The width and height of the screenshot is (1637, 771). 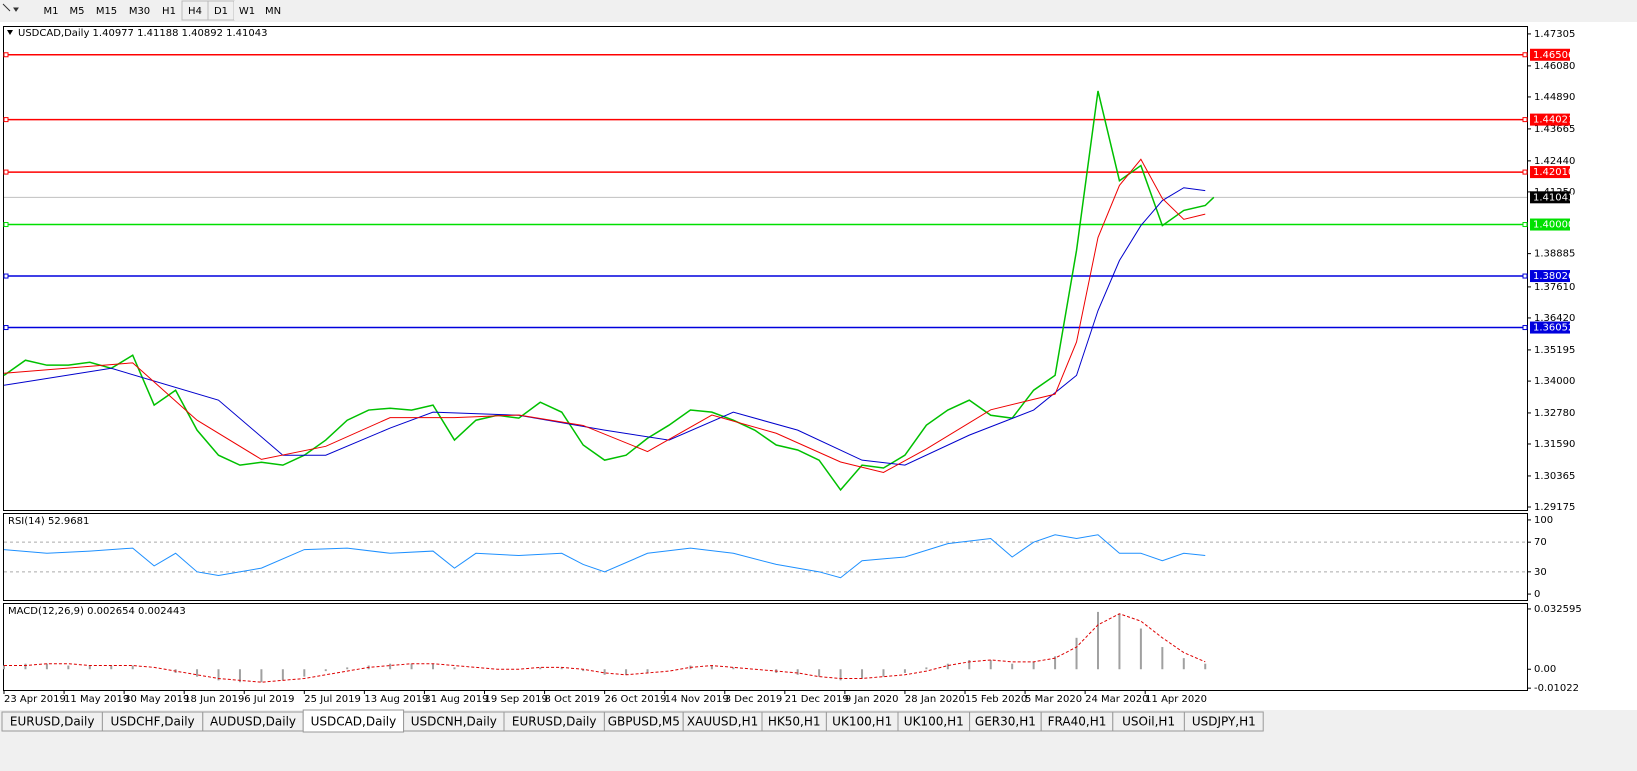 I want to click on x-tick-label: 14 Nov 2019, so click(x=697, y=699).